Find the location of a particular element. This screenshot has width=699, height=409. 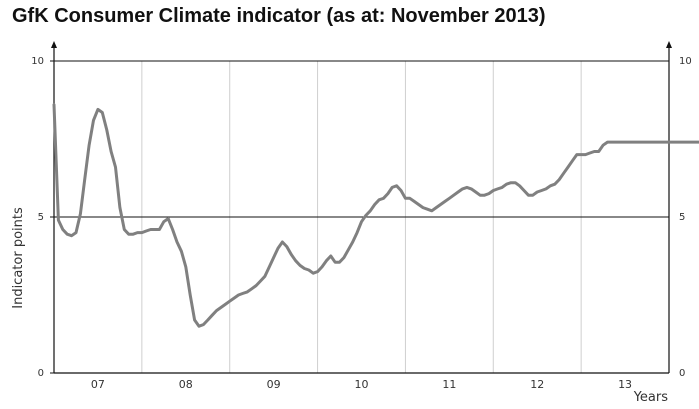

y-tick-label-left: 5 is located at coordinates (41, 217).